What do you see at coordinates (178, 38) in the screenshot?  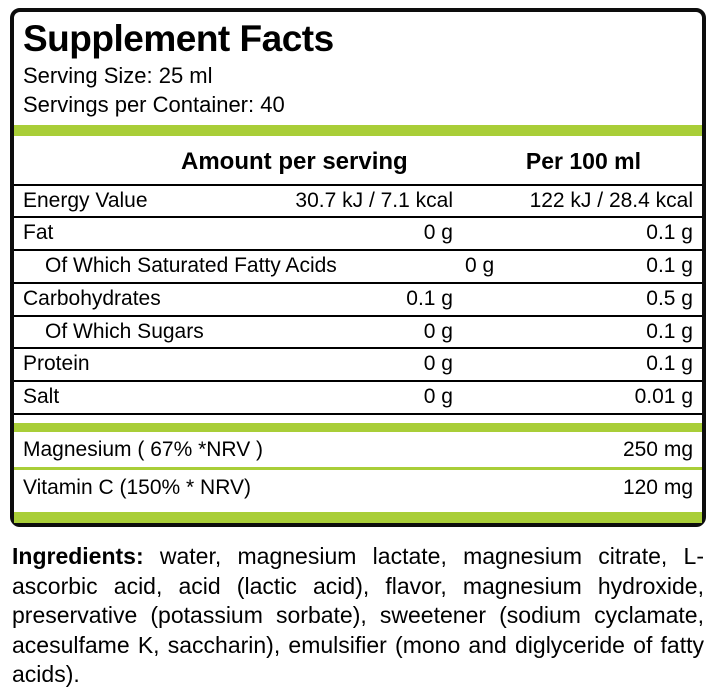 I see `label-title: Supplement Facts` at bounding box center [178, 38].